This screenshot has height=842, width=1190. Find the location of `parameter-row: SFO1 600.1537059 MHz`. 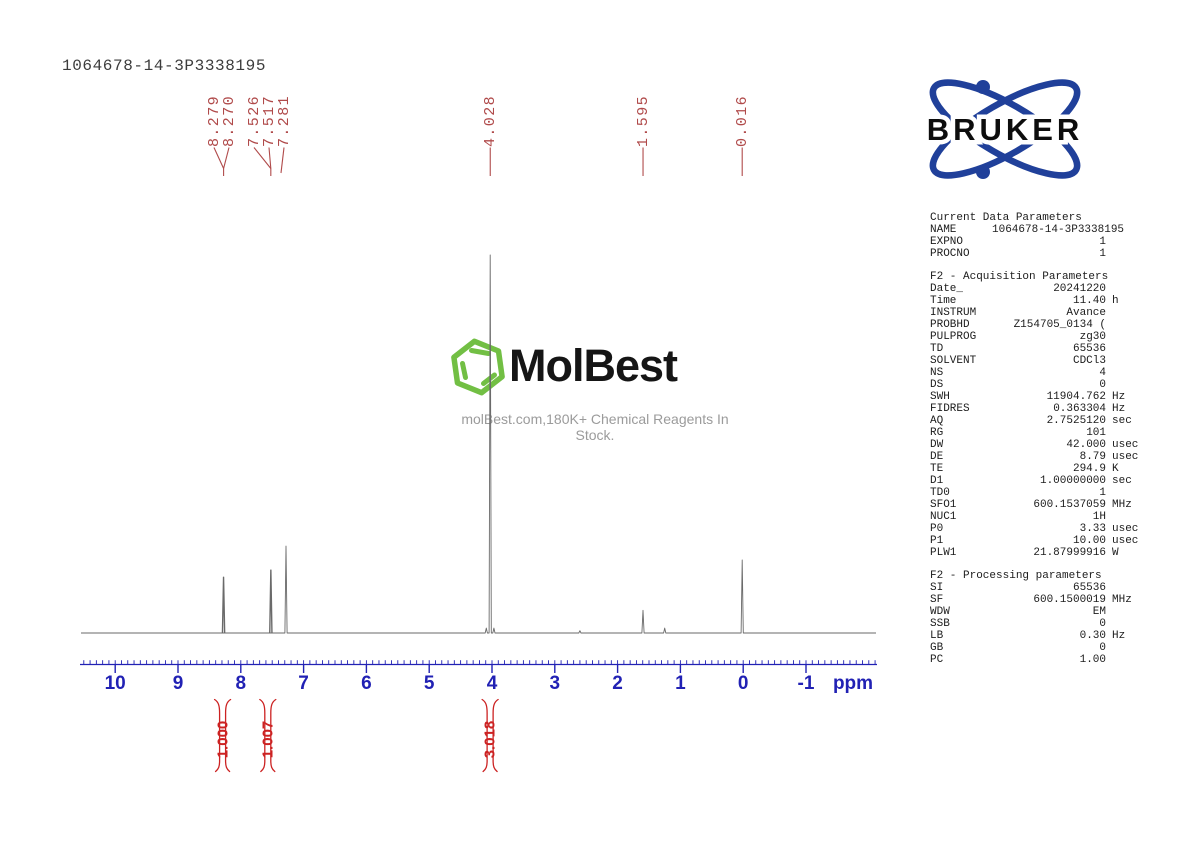

parameter-row: SFO1 600.1537059 MHz is located at coordinates (1039, 505).